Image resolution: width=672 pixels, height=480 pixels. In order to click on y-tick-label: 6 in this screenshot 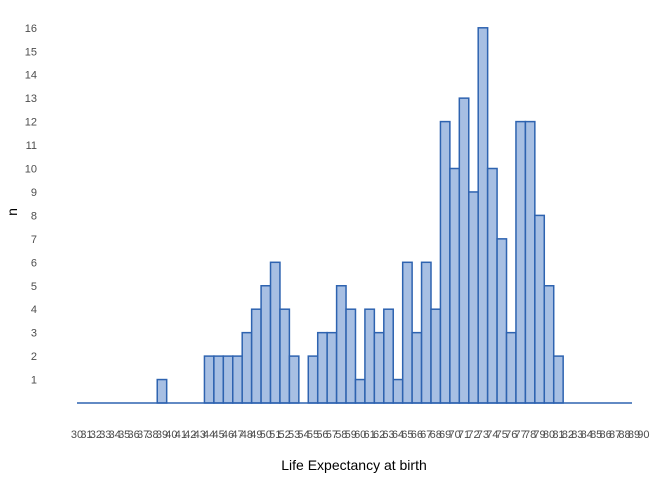, I will do `click(34, 263)`.